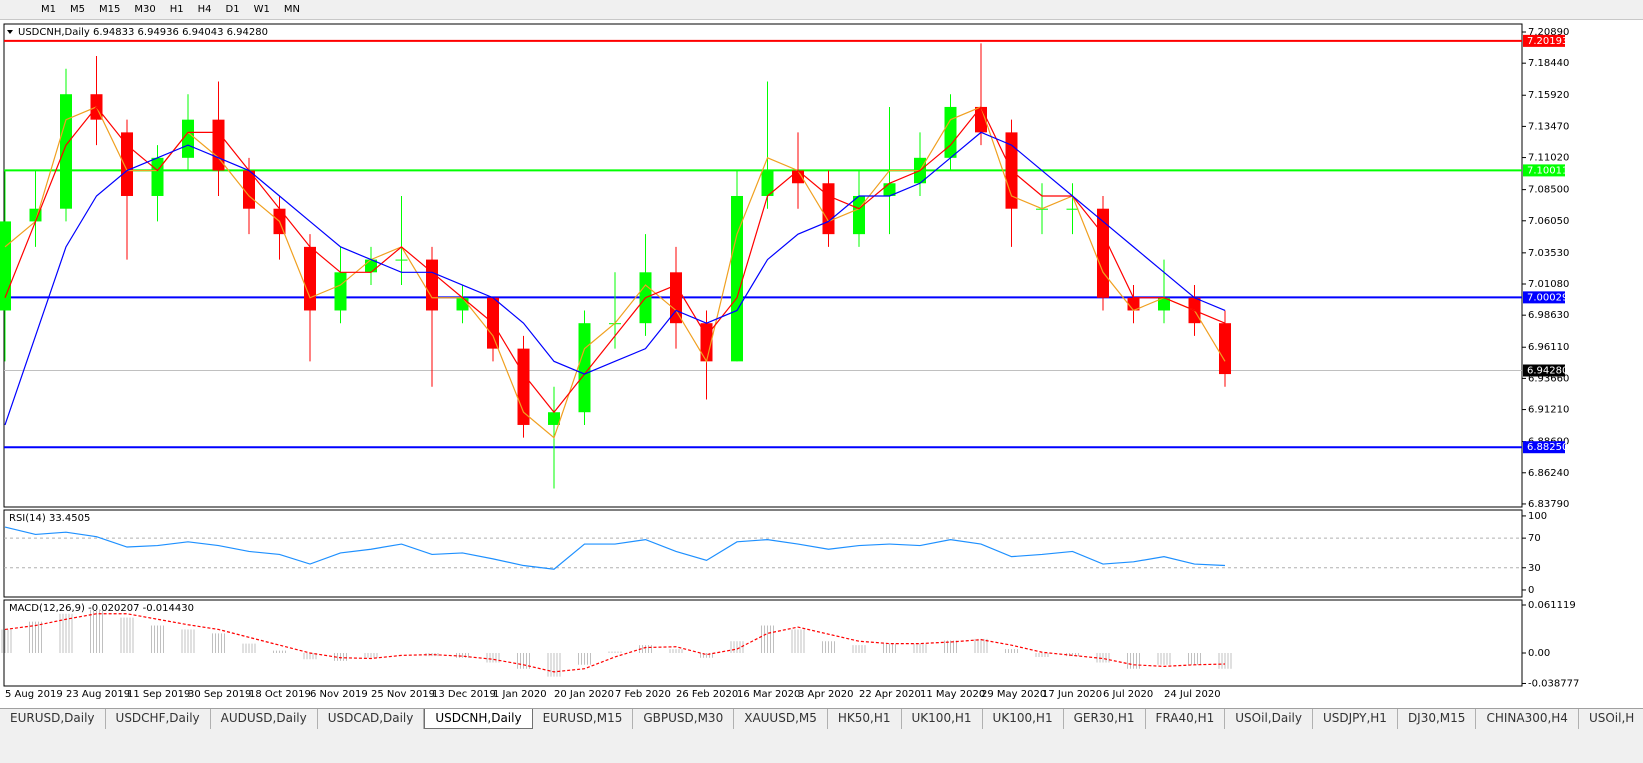  What do you see at coordinates (1531, 590) in the screenshot?
I see `y-tick-label: 0` at bounding box center [1531, 590].